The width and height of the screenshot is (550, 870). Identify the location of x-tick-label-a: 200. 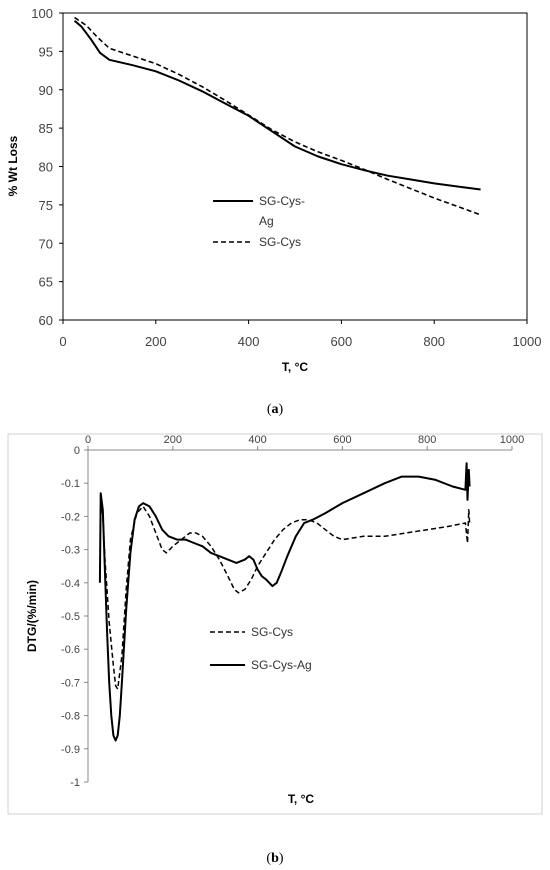
(156, 341).